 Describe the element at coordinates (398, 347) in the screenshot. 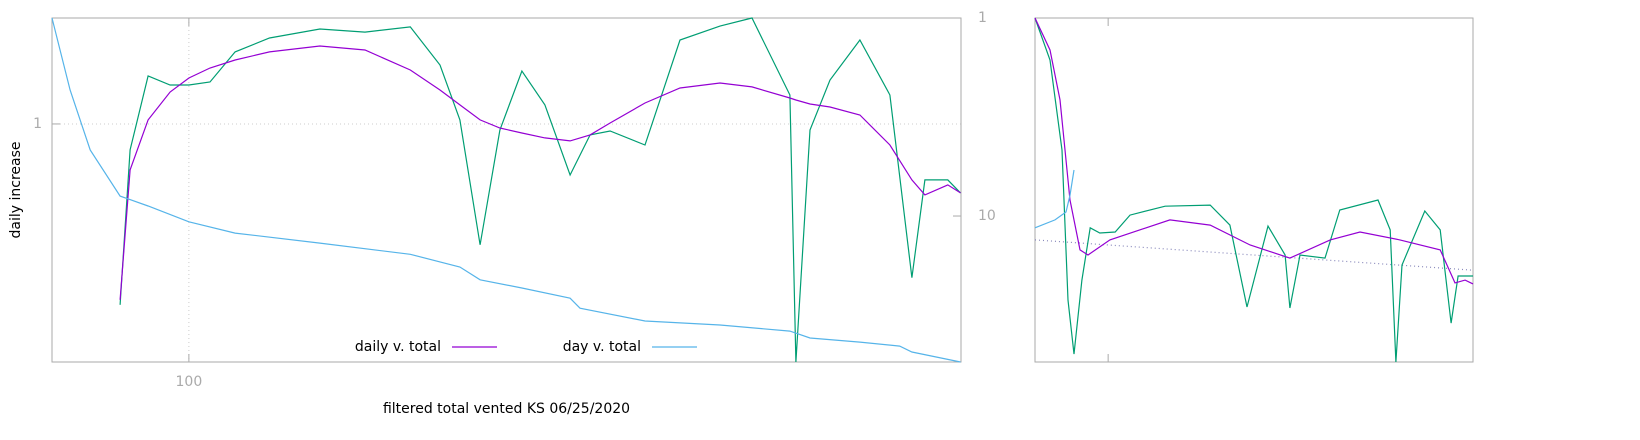

I see `legend-label: daily v. total` at that location.